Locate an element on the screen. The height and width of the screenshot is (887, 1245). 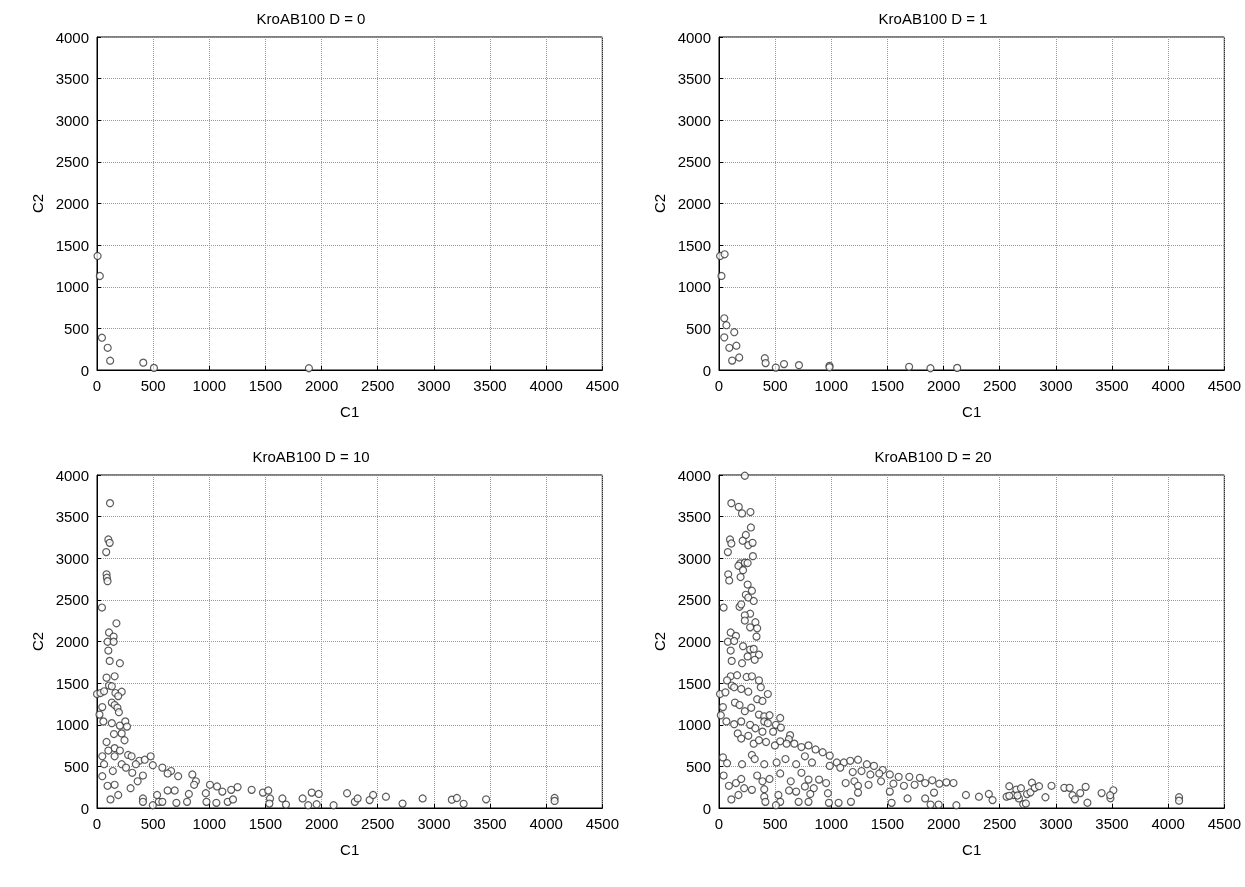
chart-title: KroAB100 D = 10 is located at coordinates (311, 456).